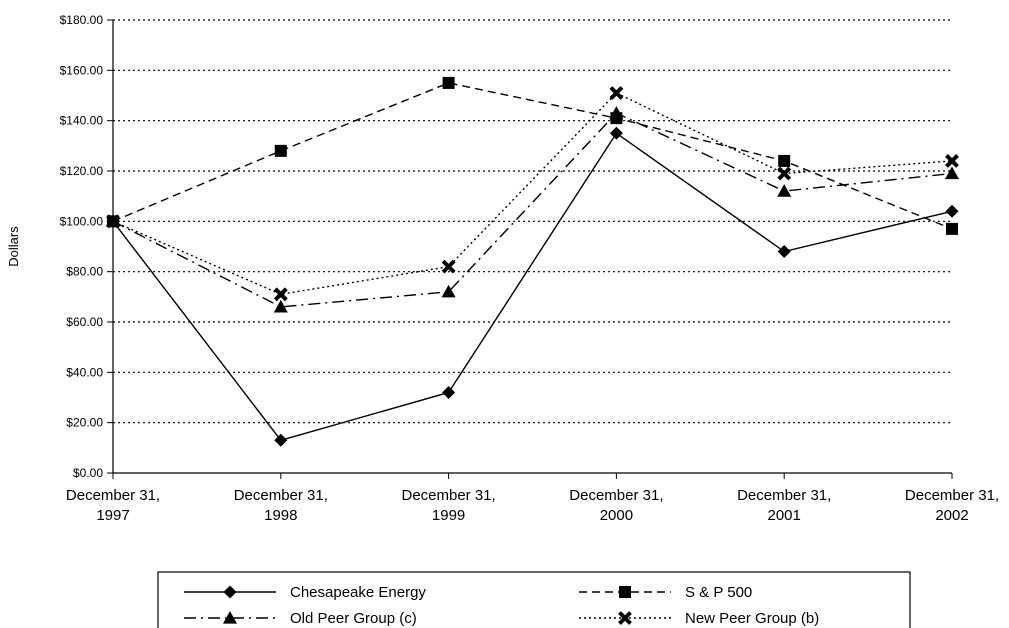 The width and height of the screenshot is (1009, 628). What do you see at coordinates (84, 322) in the screenshot?
I see `y-tick-label: $60.00` at bounding box center [84, 322].